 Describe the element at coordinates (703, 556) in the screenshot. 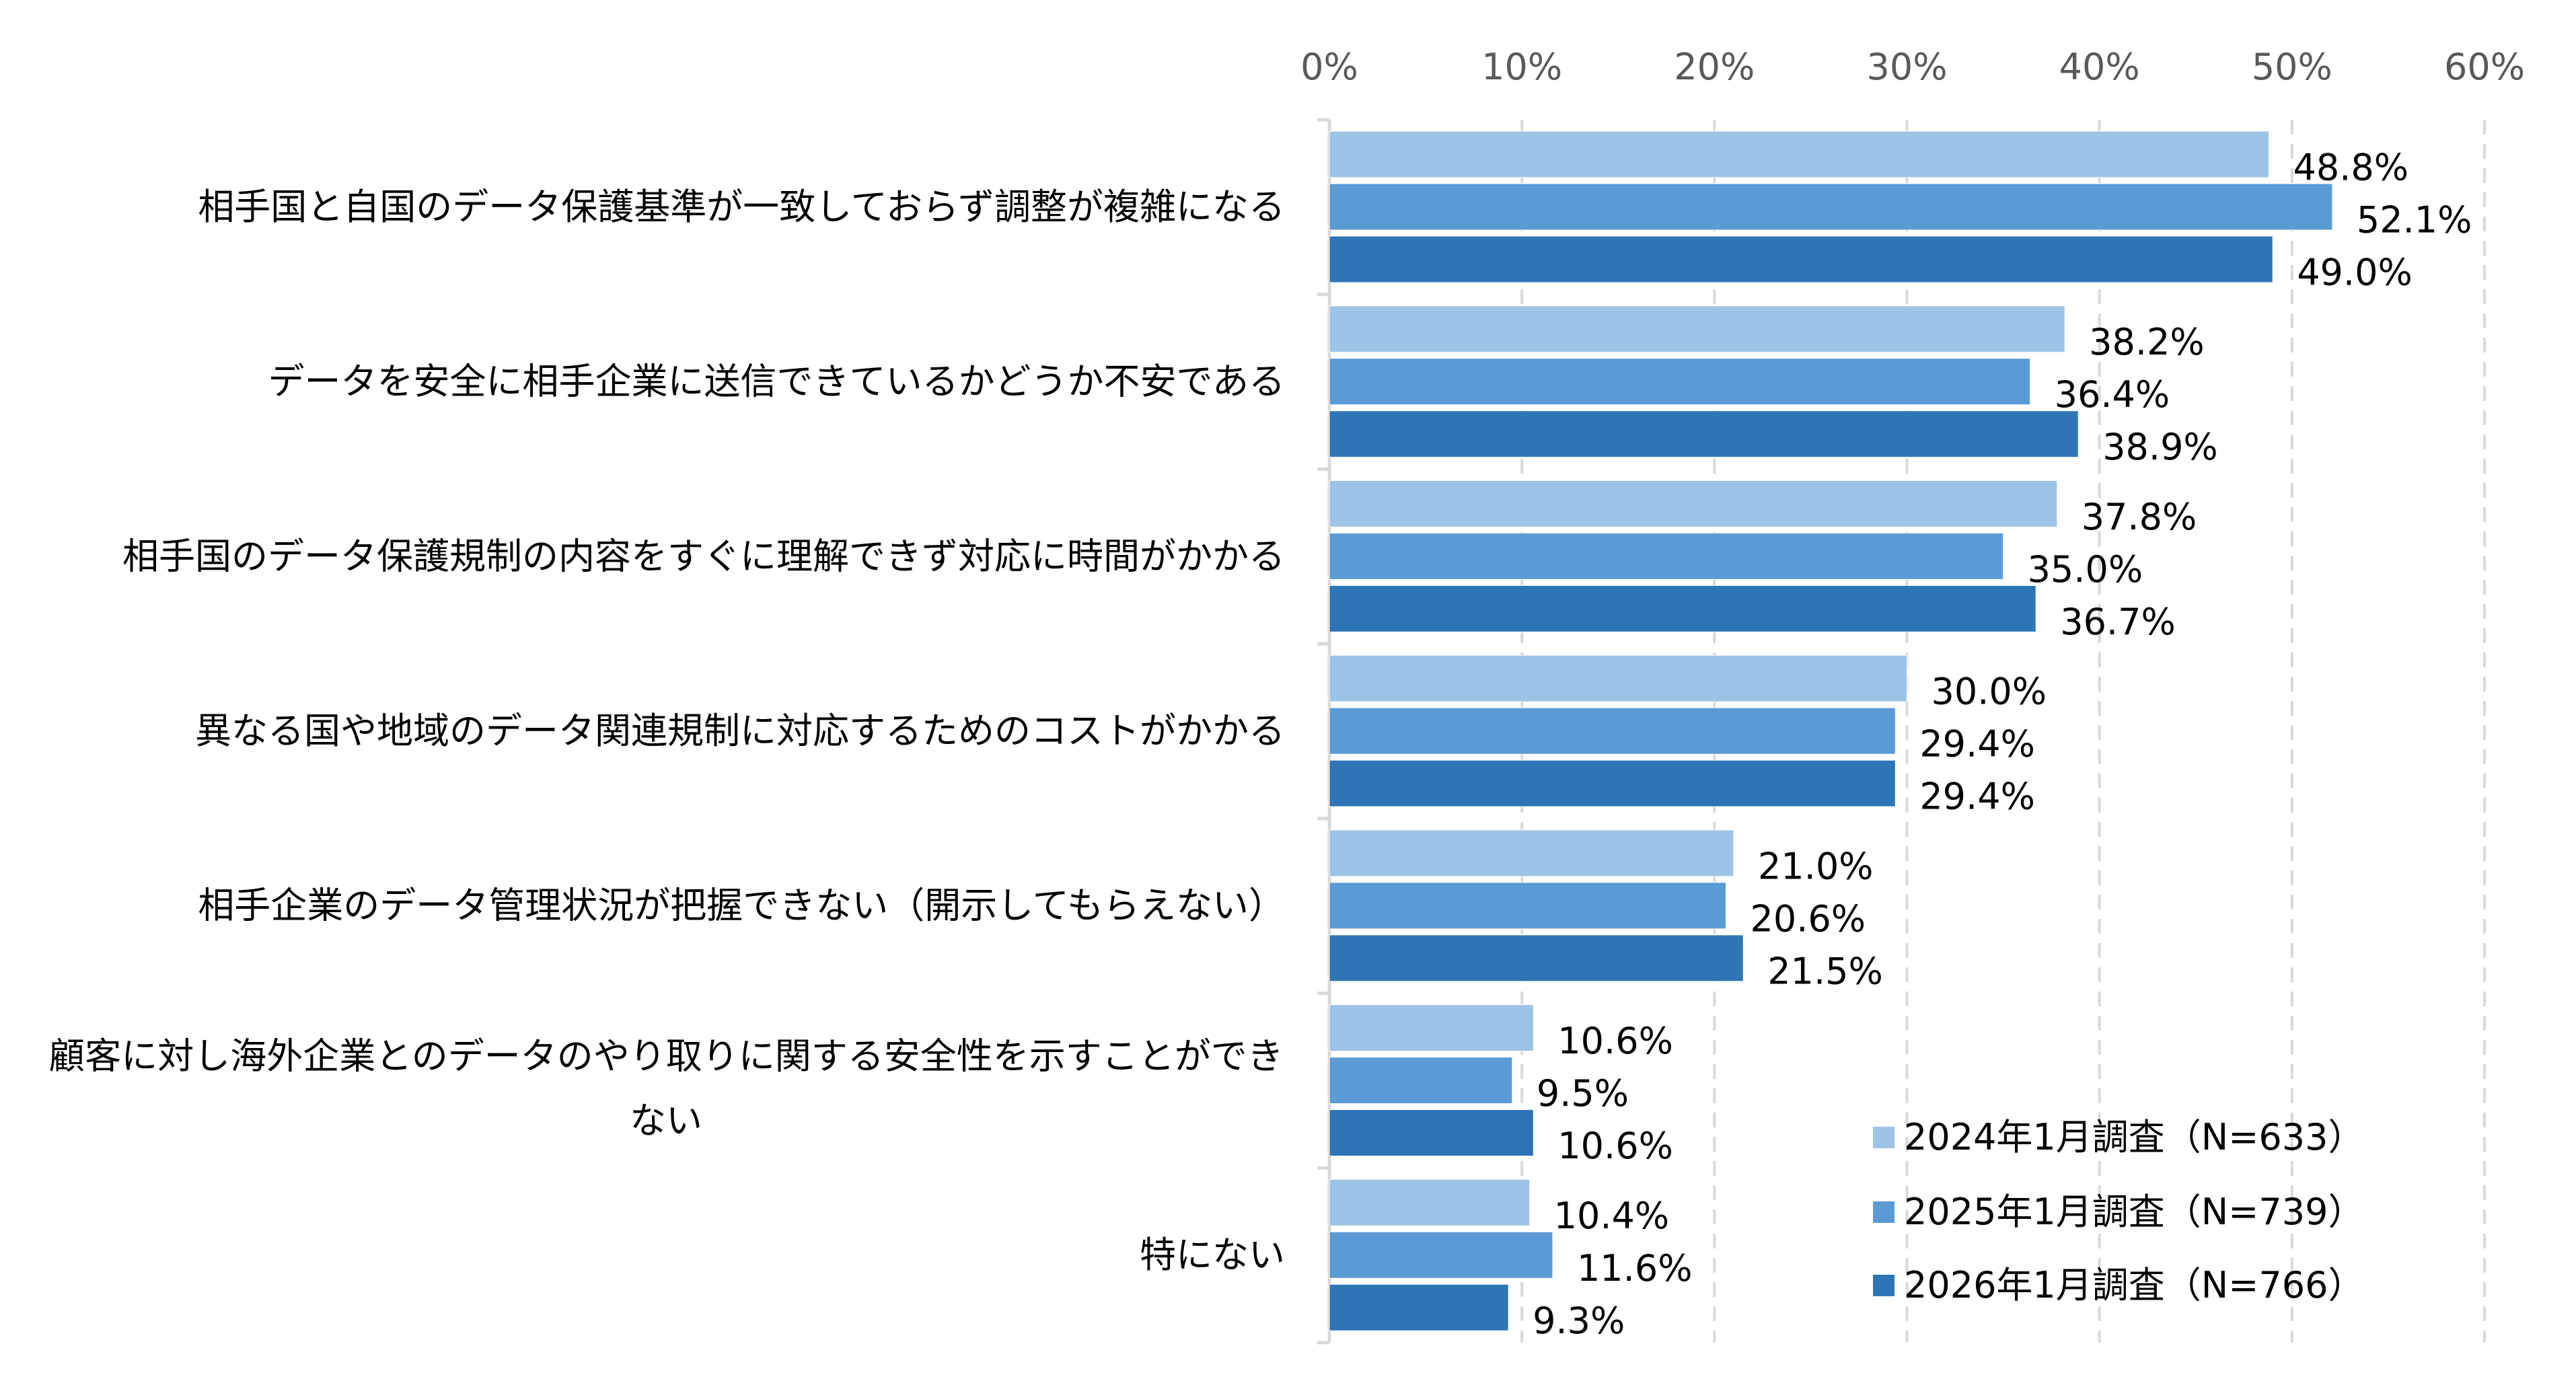

I see `category-label: 相手国のデータ保護規制の内容をすぐに理解できず対応に時間がかかる` at that location.